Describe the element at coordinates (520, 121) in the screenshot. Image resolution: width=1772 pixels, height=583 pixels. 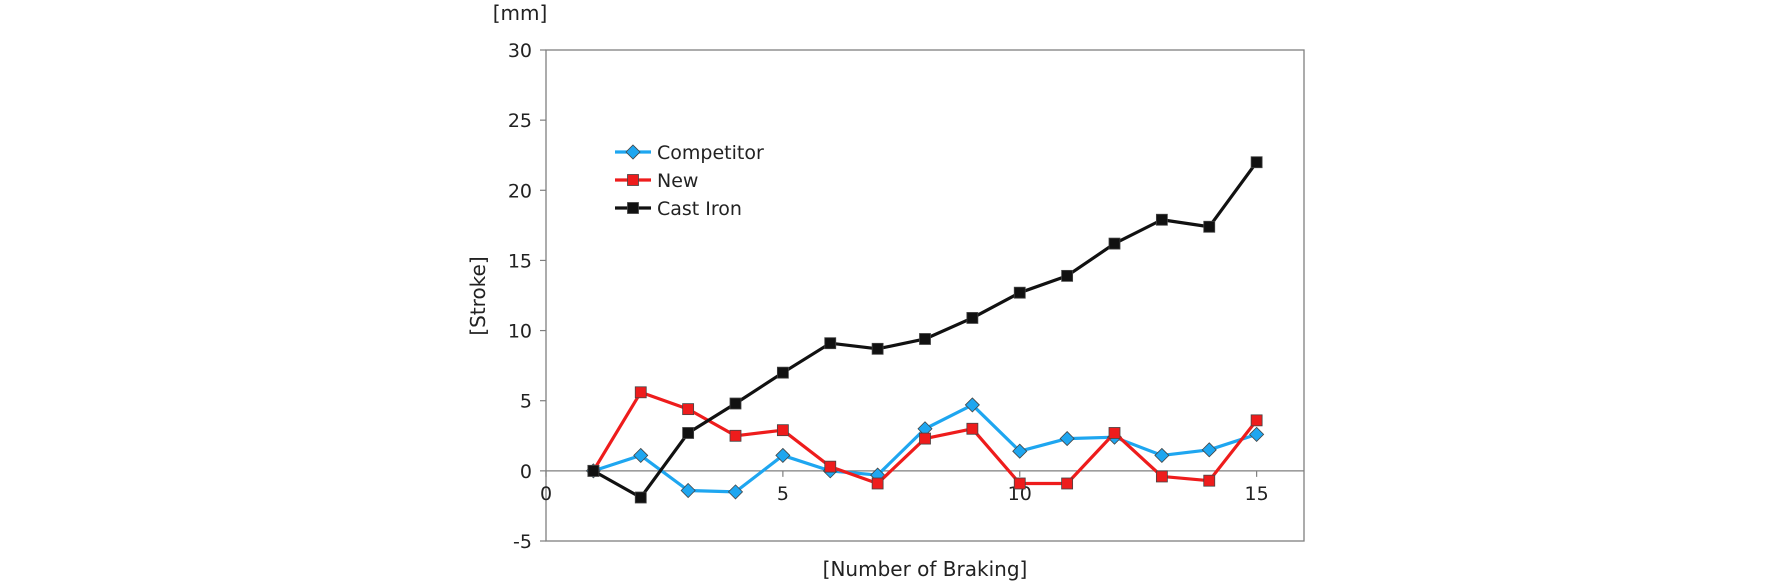
I see `y-tick-label: 25` at that location.